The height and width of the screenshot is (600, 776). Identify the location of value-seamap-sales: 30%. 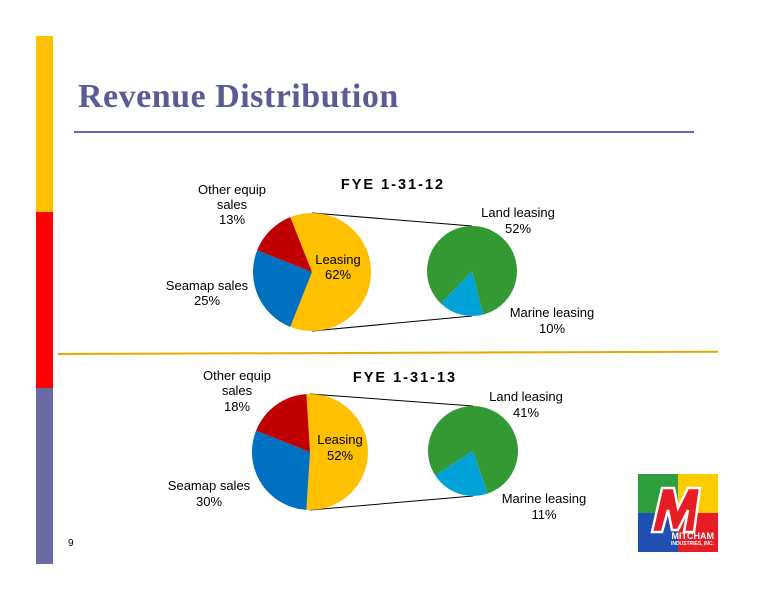
(209, 501).